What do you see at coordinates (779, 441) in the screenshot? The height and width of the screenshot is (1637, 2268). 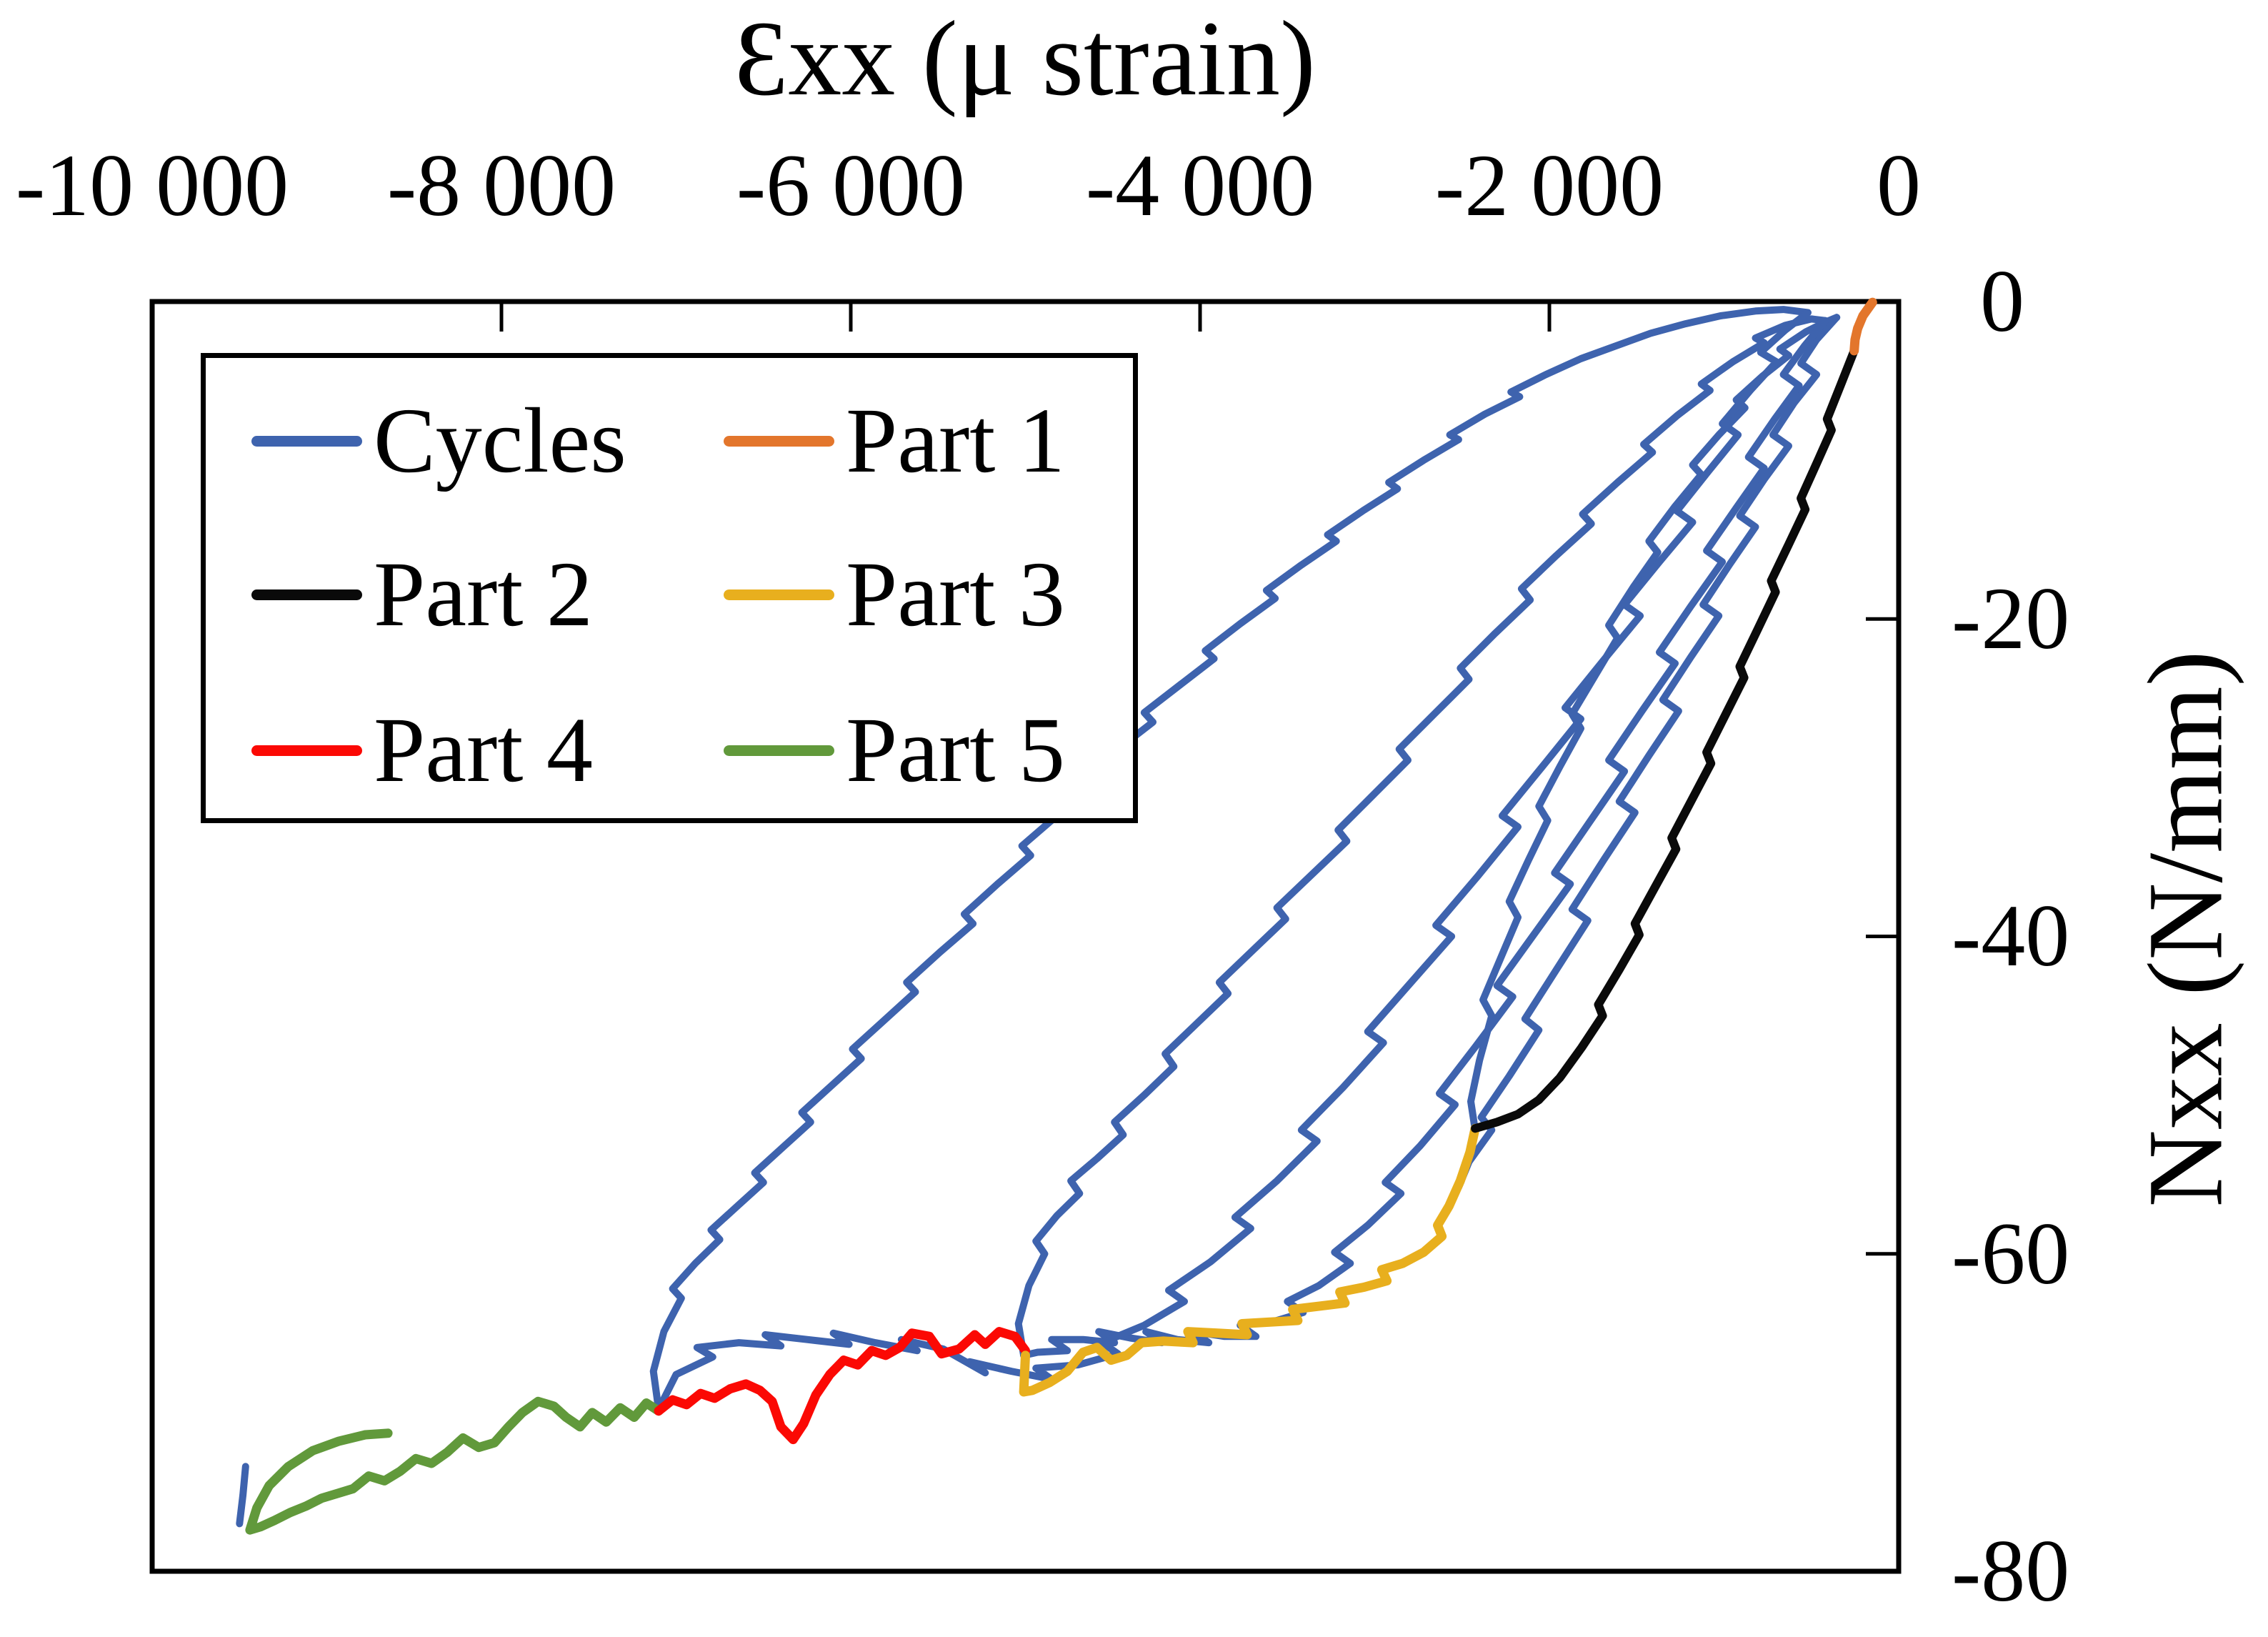 I see `legend-swatch-part1` at bounding box center [779, 441].